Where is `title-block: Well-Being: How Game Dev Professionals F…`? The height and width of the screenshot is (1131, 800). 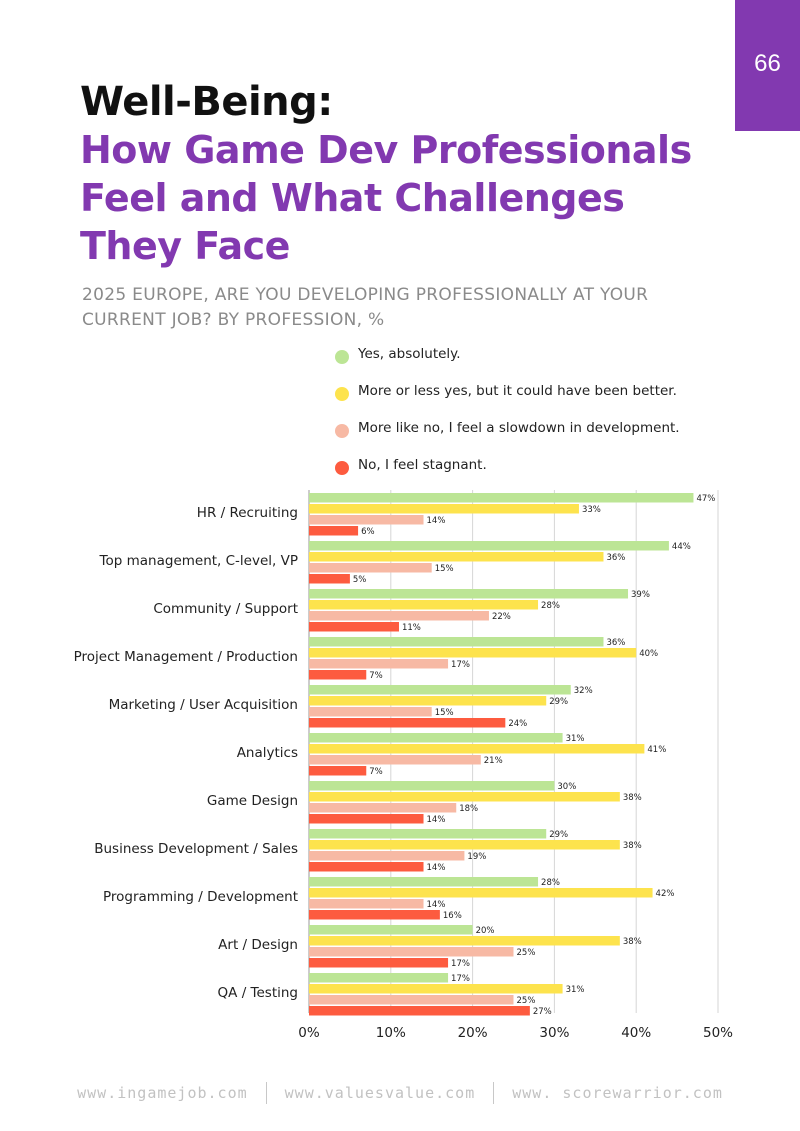
title-block: Well-Being: How Game Dev Professionals F… is located at coordinates (405, 174).